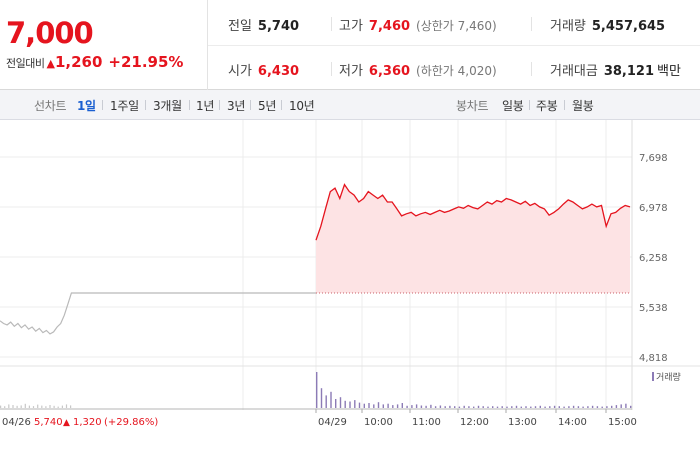 The width and height of the screenshot is (700, 450). I want to click on prev-day-close-price: 5,740, so click(48, 422).